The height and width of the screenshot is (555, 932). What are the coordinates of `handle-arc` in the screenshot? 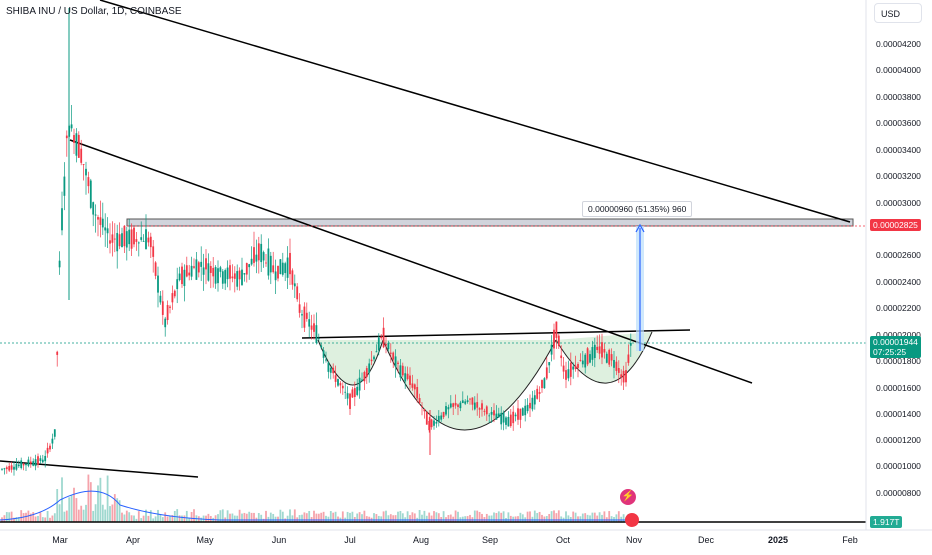 It's located at (604, 357).